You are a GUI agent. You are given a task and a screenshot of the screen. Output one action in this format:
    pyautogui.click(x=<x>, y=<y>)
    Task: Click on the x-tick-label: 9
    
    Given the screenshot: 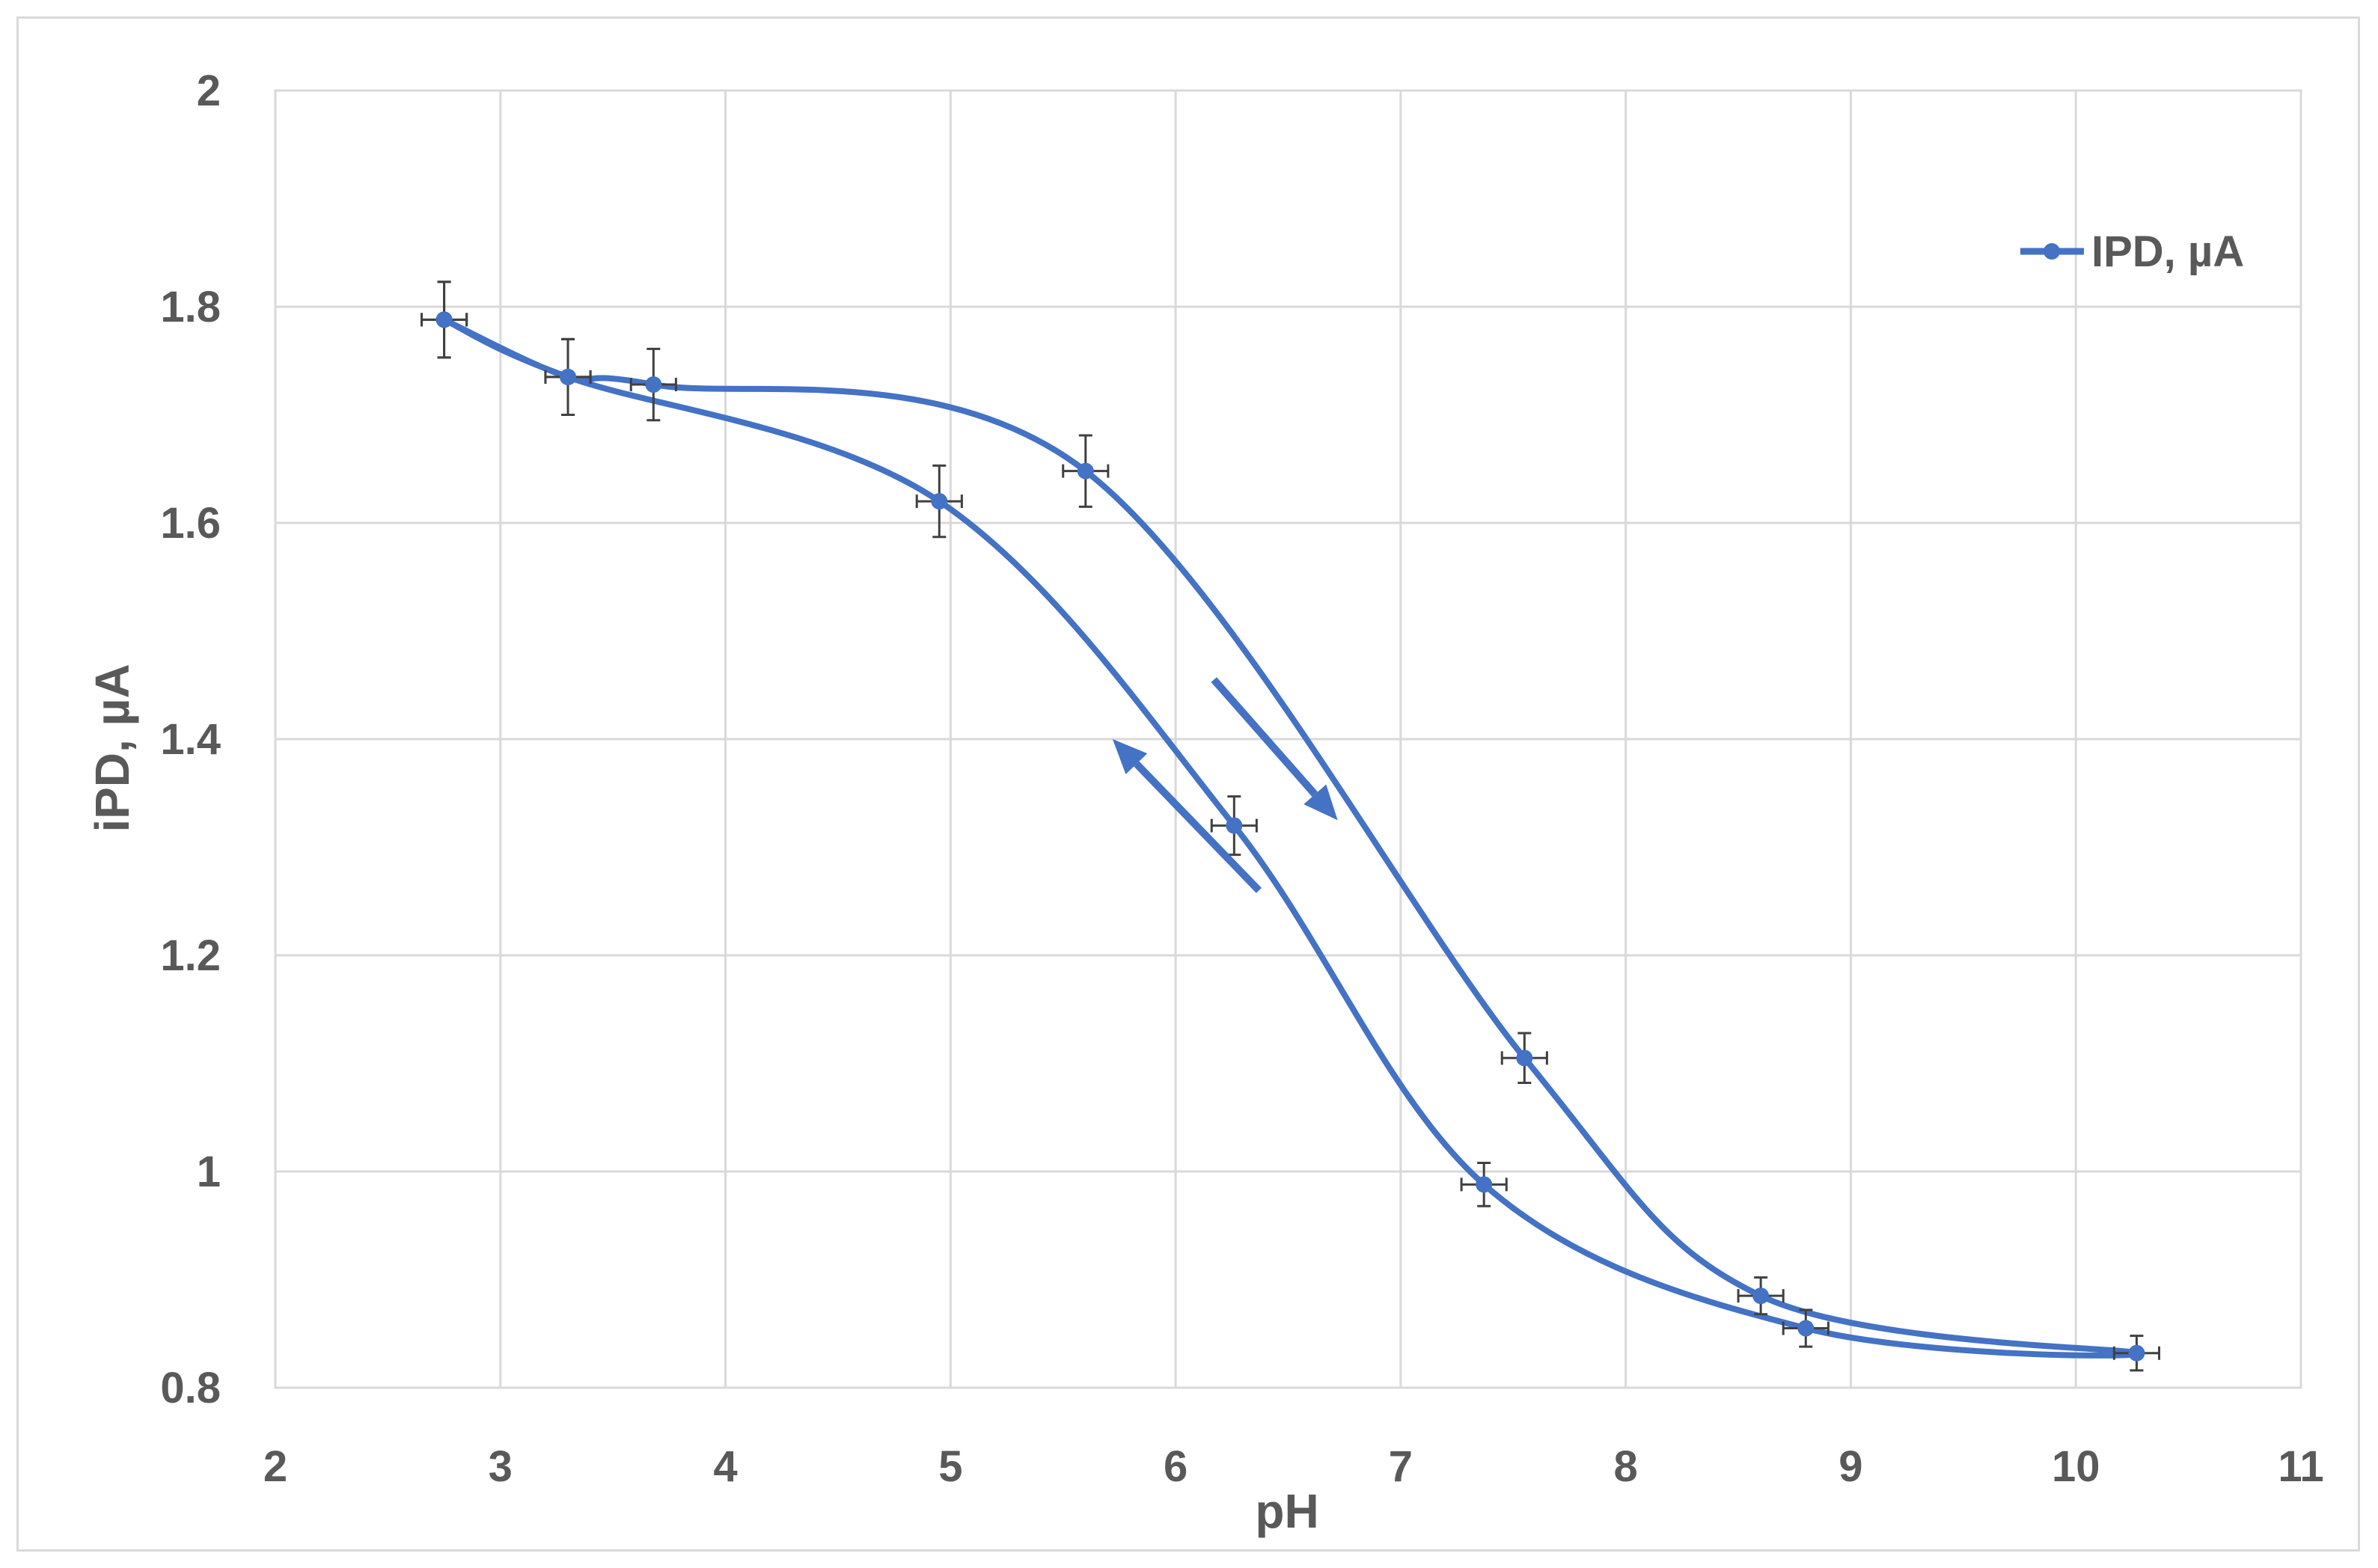 What is the action you would take?
    pyautogui.click(x=1850, y=1467)
    